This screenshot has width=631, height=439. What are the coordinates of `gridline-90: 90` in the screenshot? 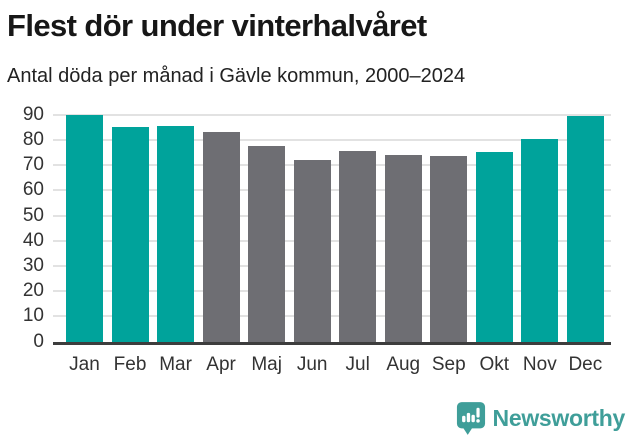 It's located at (317, 114).